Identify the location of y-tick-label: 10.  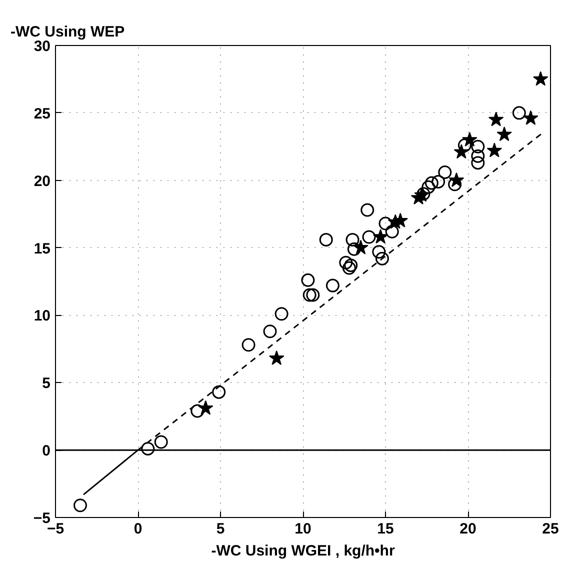
(42, 316).